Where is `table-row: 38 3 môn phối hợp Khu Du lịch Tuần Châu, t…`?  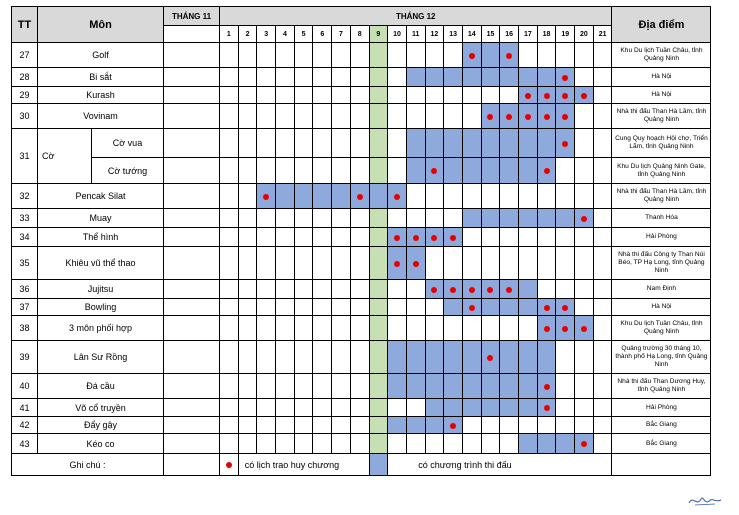
table-row: 38 3 môn phối hợp Khu Du lịch Tuần Châu, t… is located at coordinates (361, 328).